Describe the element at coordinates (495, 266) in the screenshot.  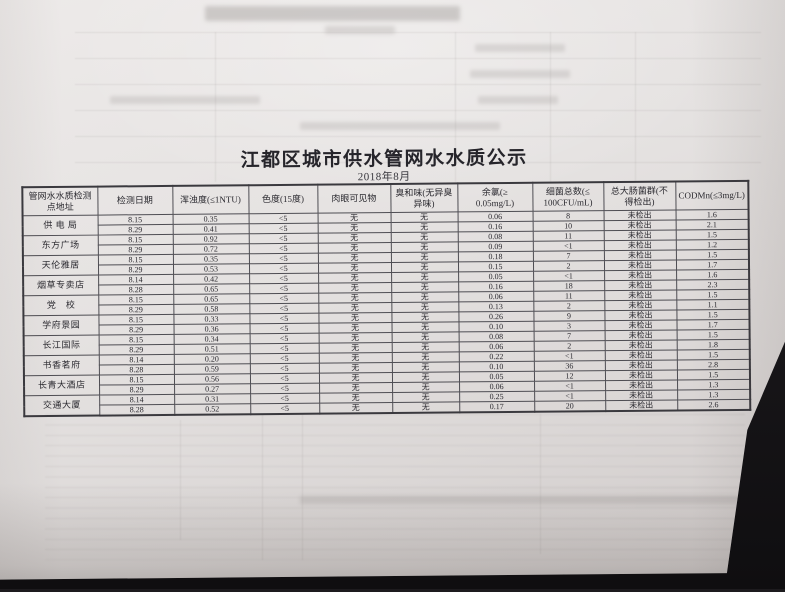
I see `cell-value-5: 0.15` at that location.